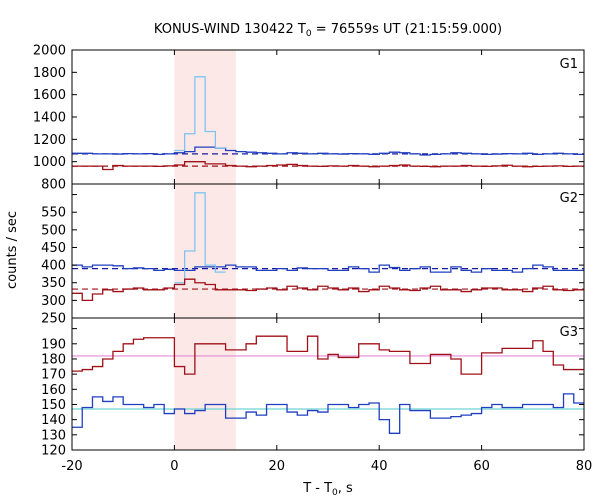  What do you see at coordinates (49, 73) in the screenshot?
I see `y-tick-label: 1800` at bounding box center [49, 73].